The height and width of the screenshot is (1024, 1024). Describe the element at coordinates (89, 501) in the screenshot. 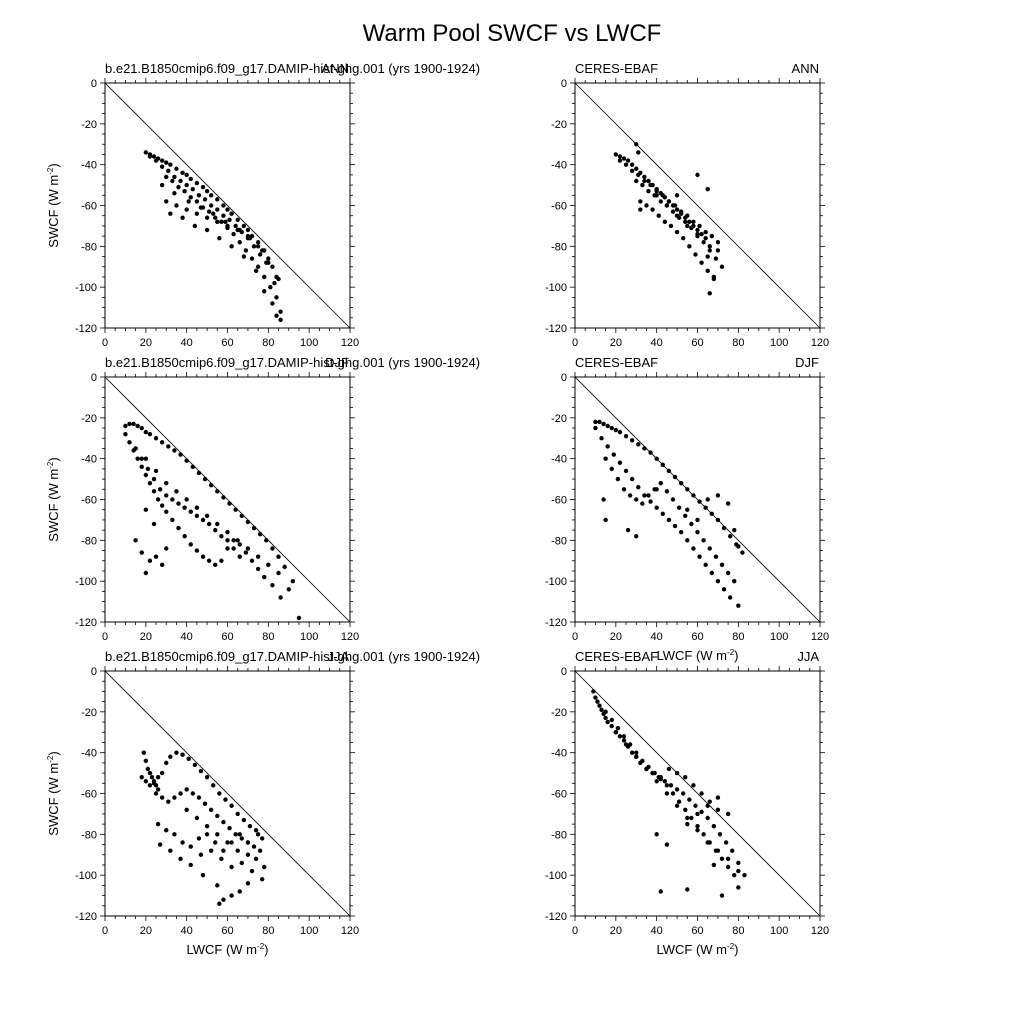

I see `y-tick-label: -60` at that location.